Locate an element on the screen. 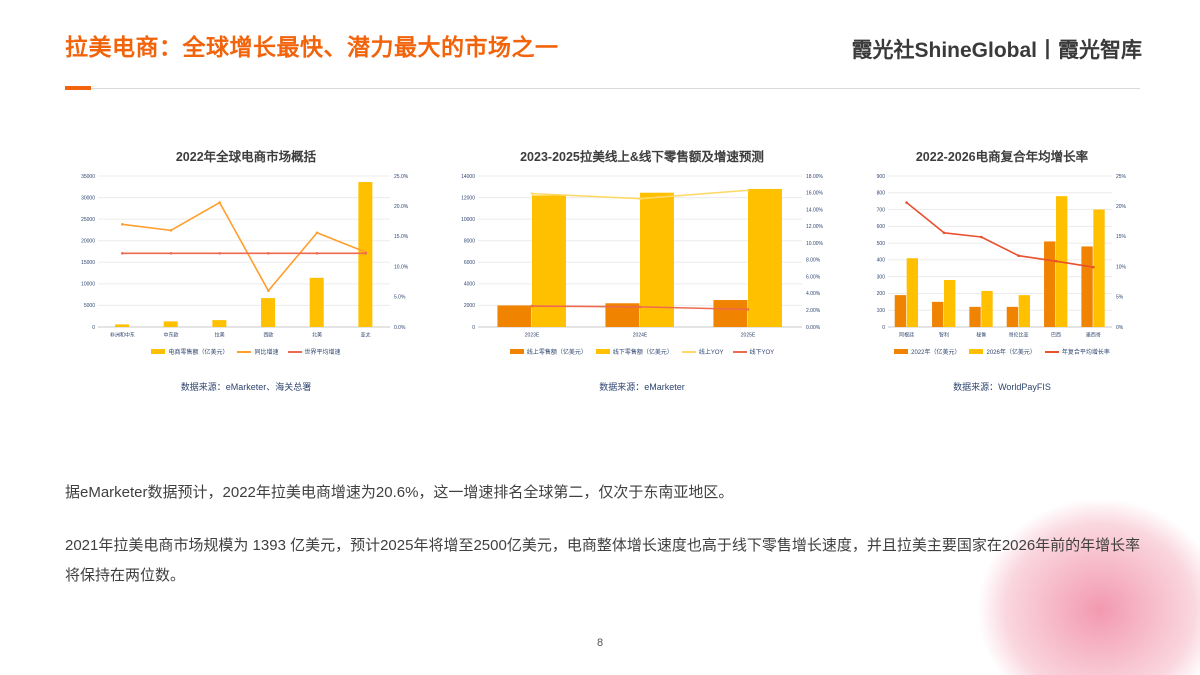  left-axis-label: 35000 is located at coordinates (88, 177).